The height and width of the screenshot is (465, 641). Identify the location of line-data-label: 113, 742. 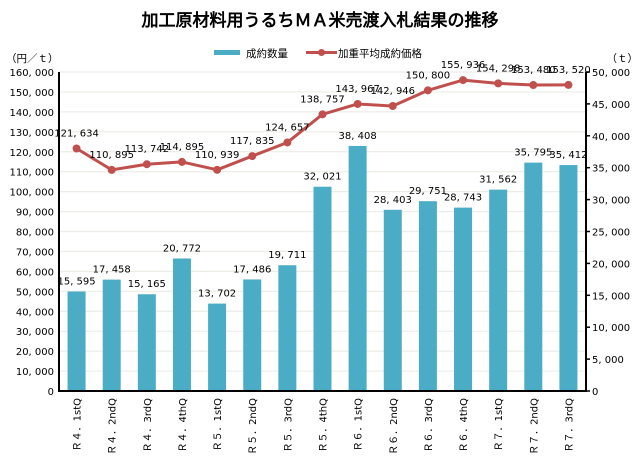
(147, 149).